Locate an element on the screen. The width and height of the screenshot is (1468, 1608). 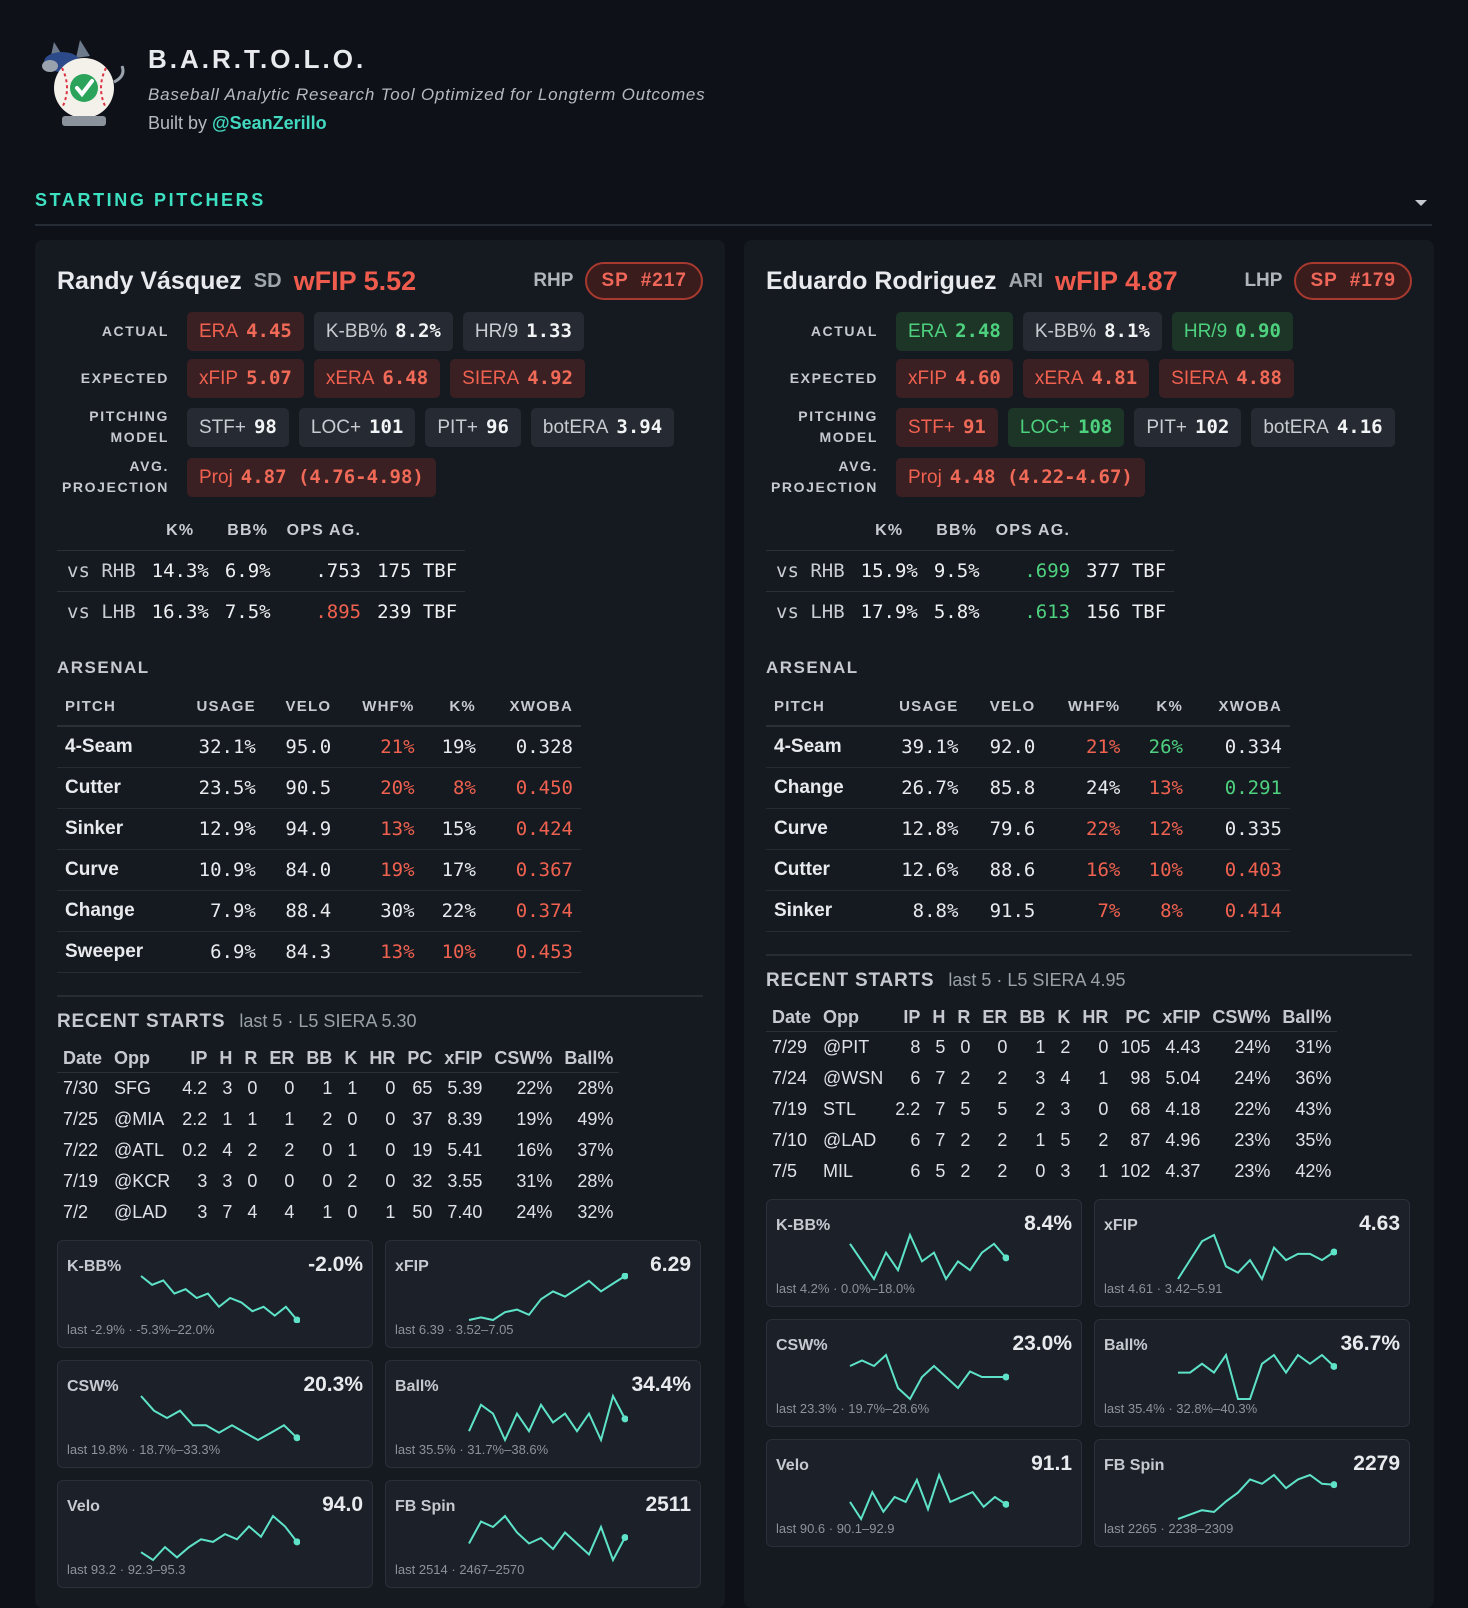
arsenal-cell: 4-Seam is located at coordinates (114, 747).